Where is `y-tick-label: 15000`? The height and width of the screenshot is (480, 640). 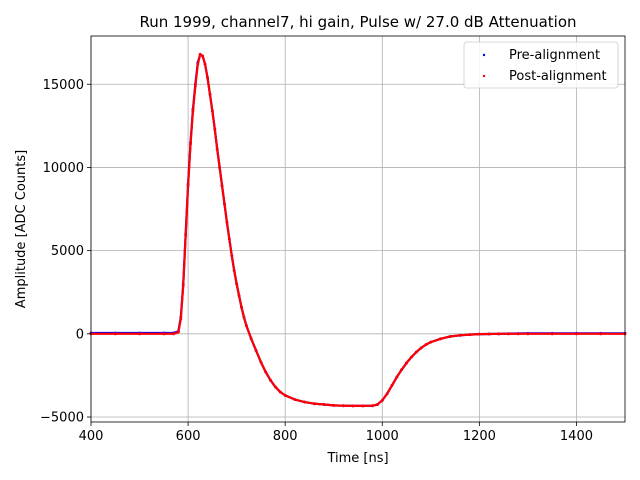 y-tick-label: 15000 is located at coordinates (63, 85).